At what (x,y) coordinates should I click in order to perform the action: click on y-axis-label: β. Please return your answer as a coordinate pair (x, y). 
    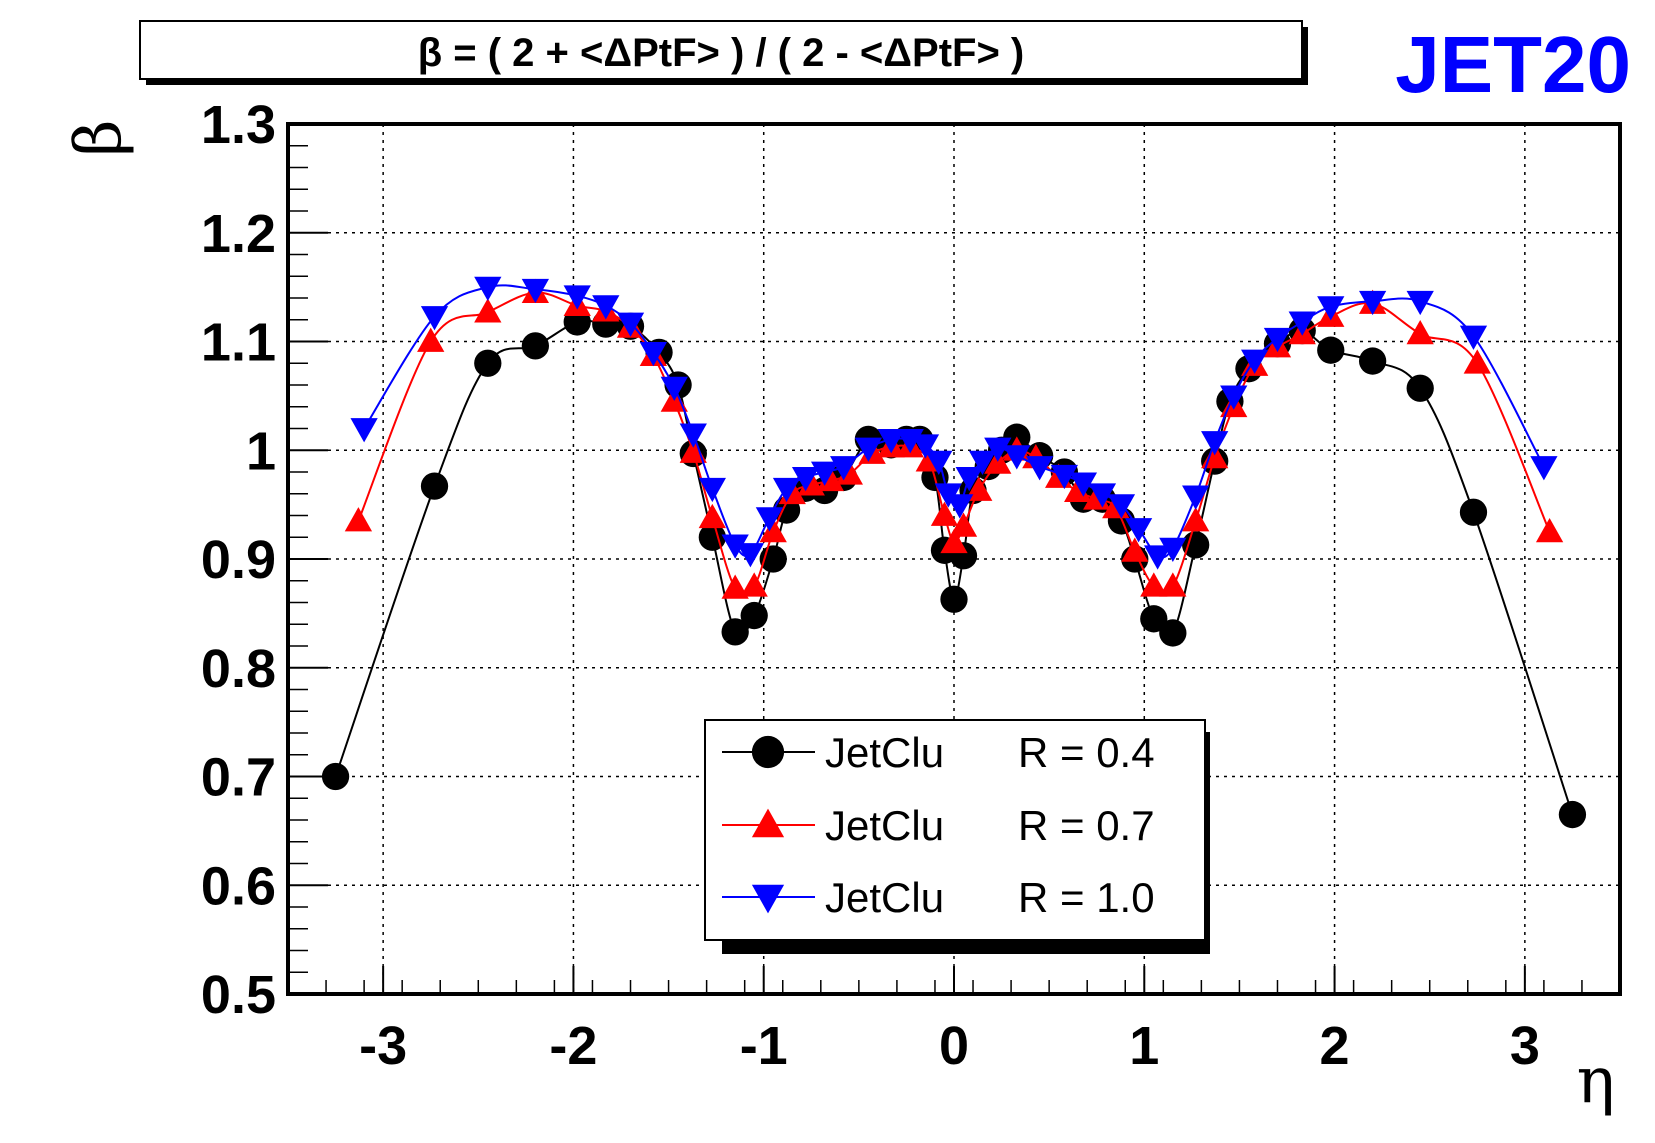
    Looking at the image, I should click on (99, 138).